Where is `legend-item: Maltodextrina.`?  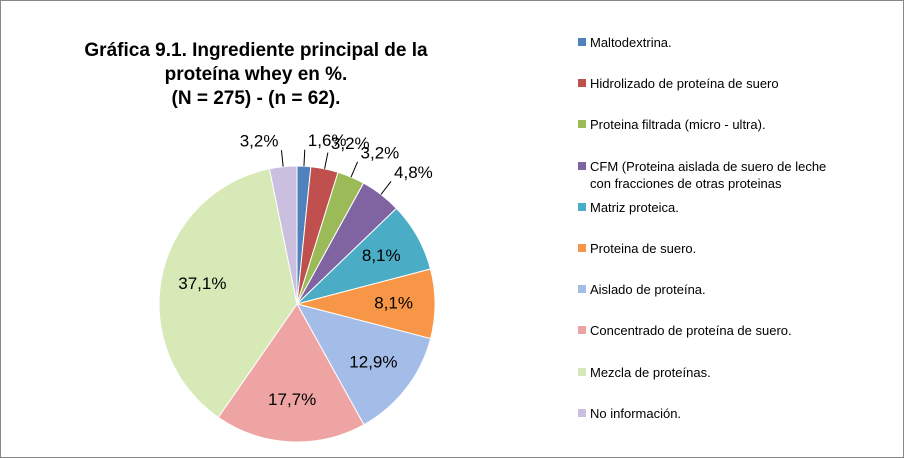 legend-item: Maltodextrina. is located at coordinates (713, 42).